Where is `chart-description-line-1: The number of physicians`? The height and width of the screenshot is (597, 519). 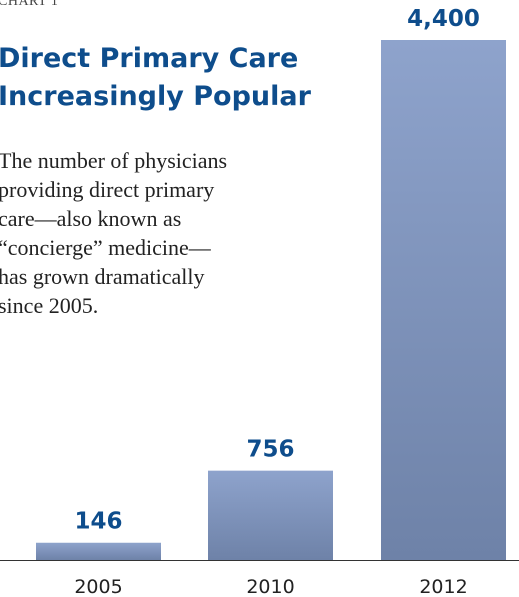
chart-description-line-1: The number of physicians is located at coordinates (114, 160).